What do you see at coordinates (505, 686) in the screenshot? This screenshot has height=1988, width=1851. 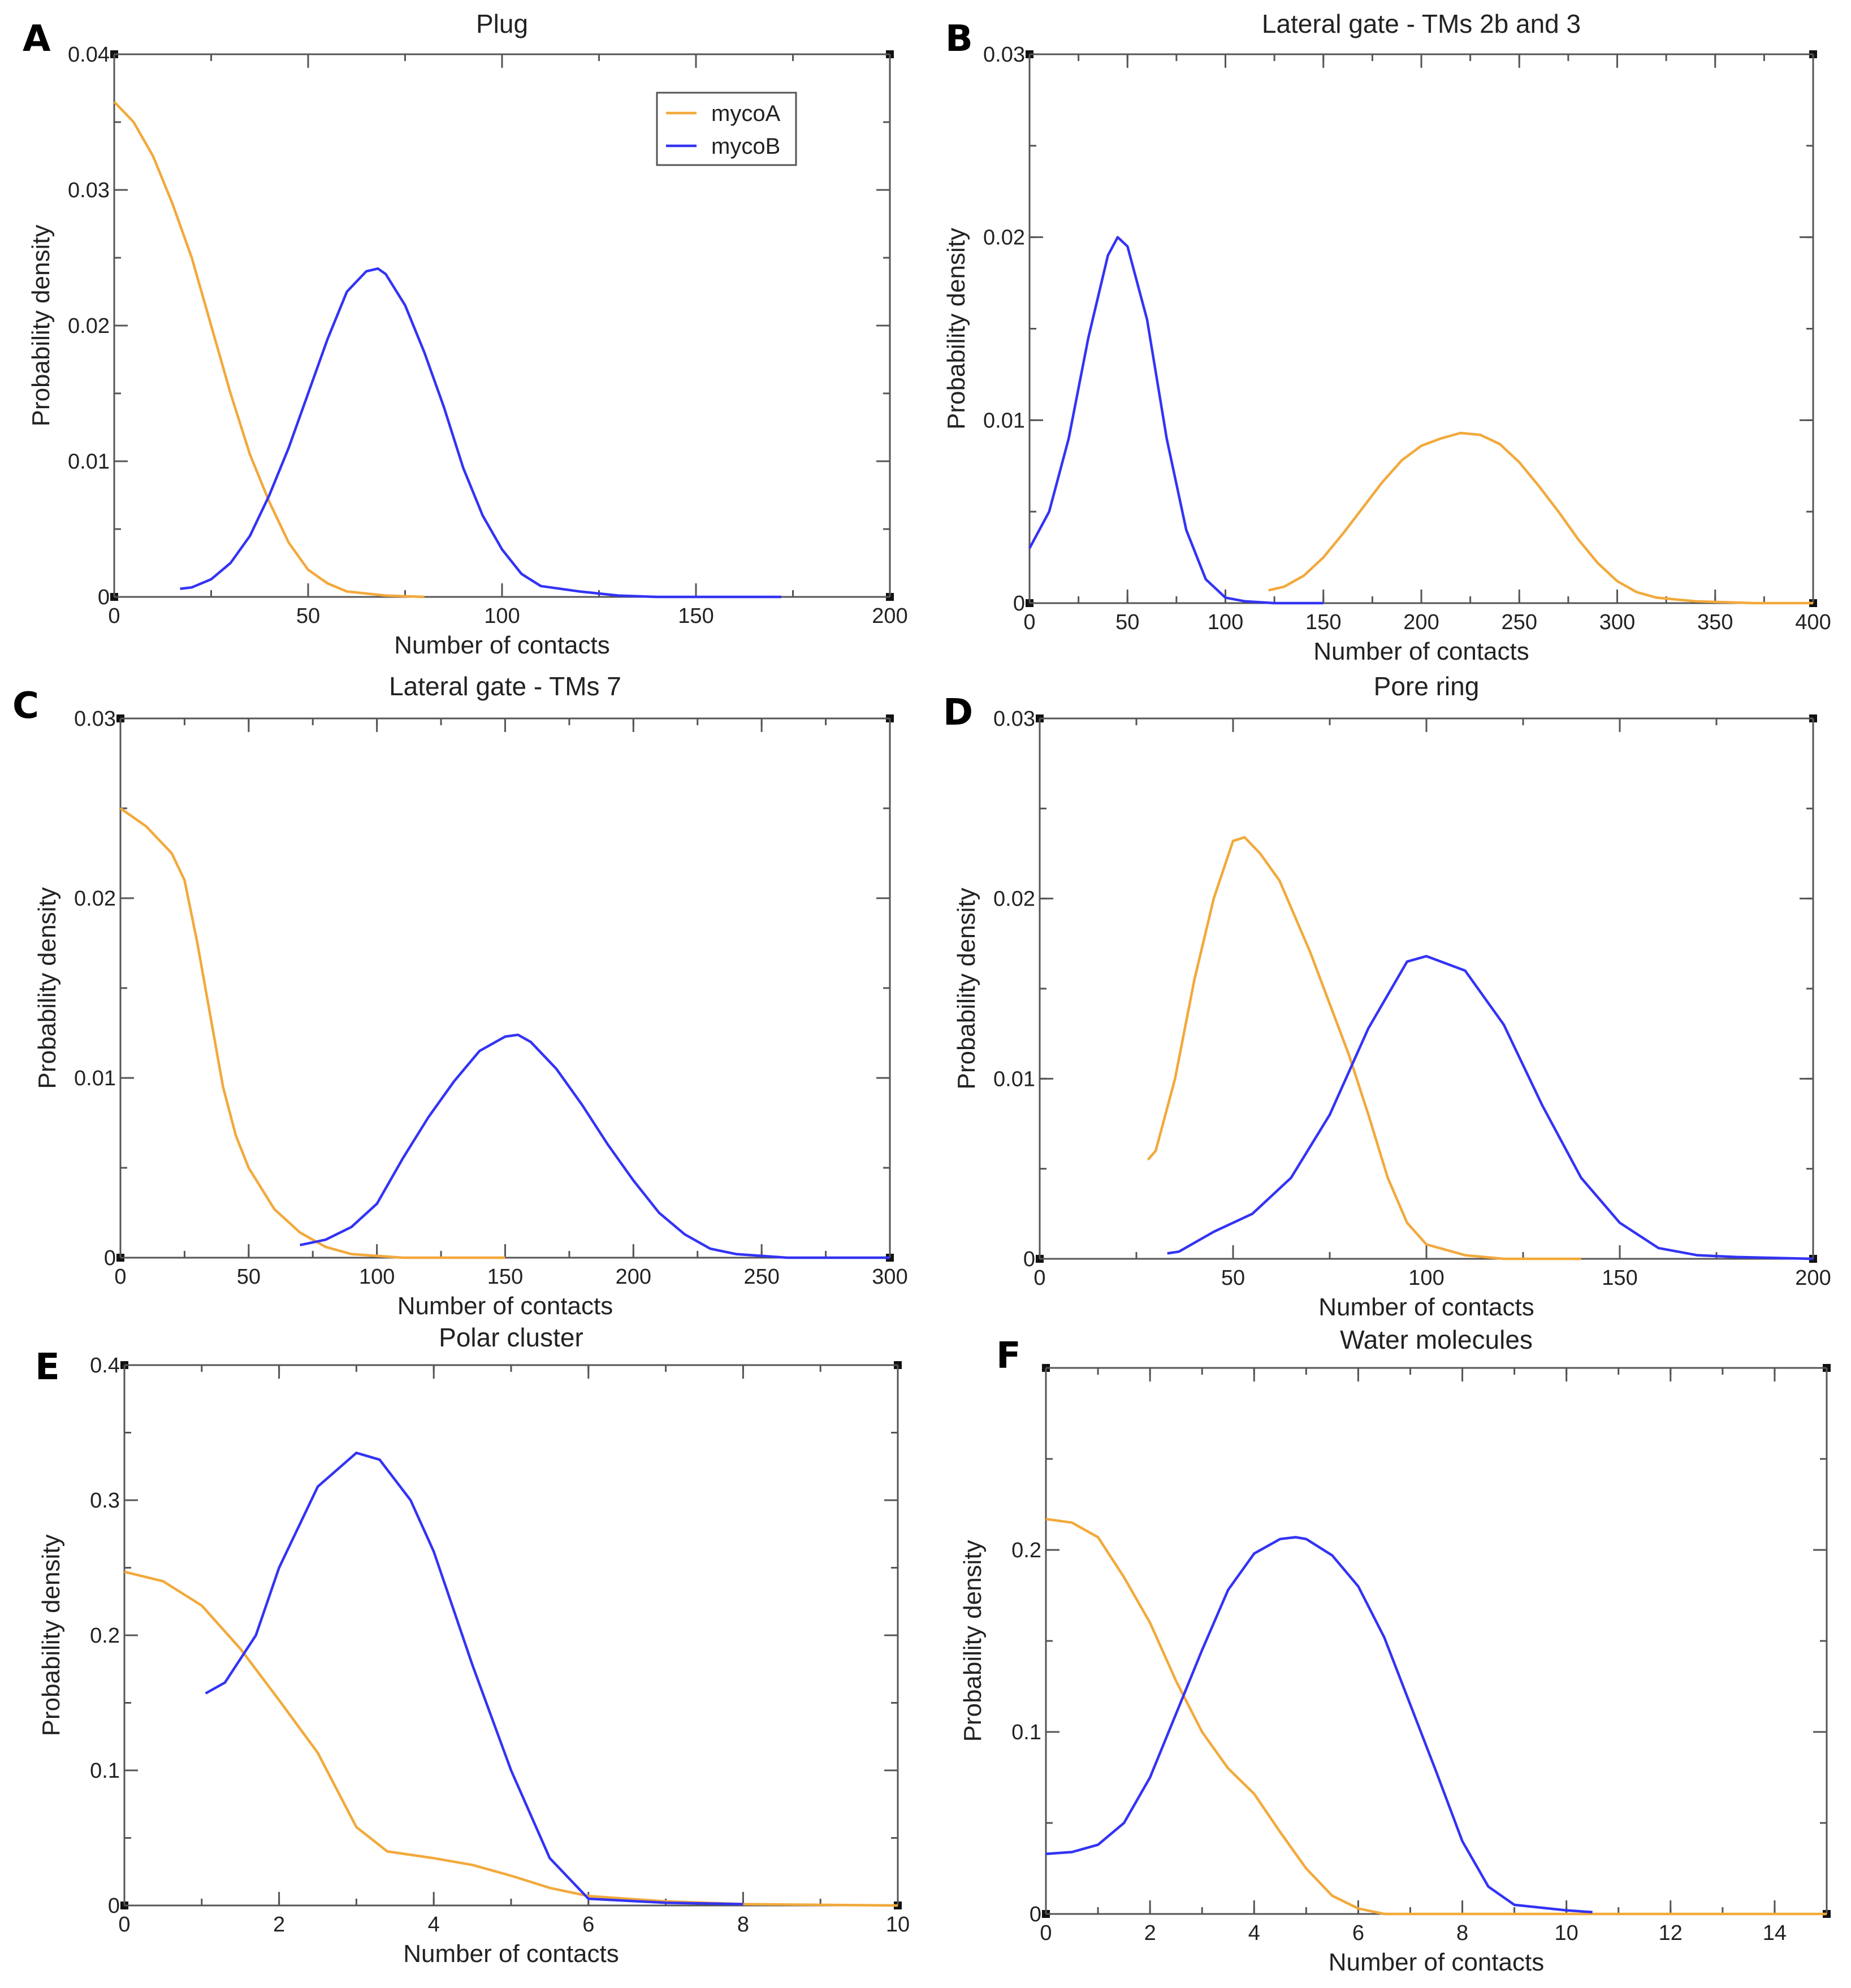 I see `chart-title: Lateral gate - TMs 7` at bounding box center [505, 686].